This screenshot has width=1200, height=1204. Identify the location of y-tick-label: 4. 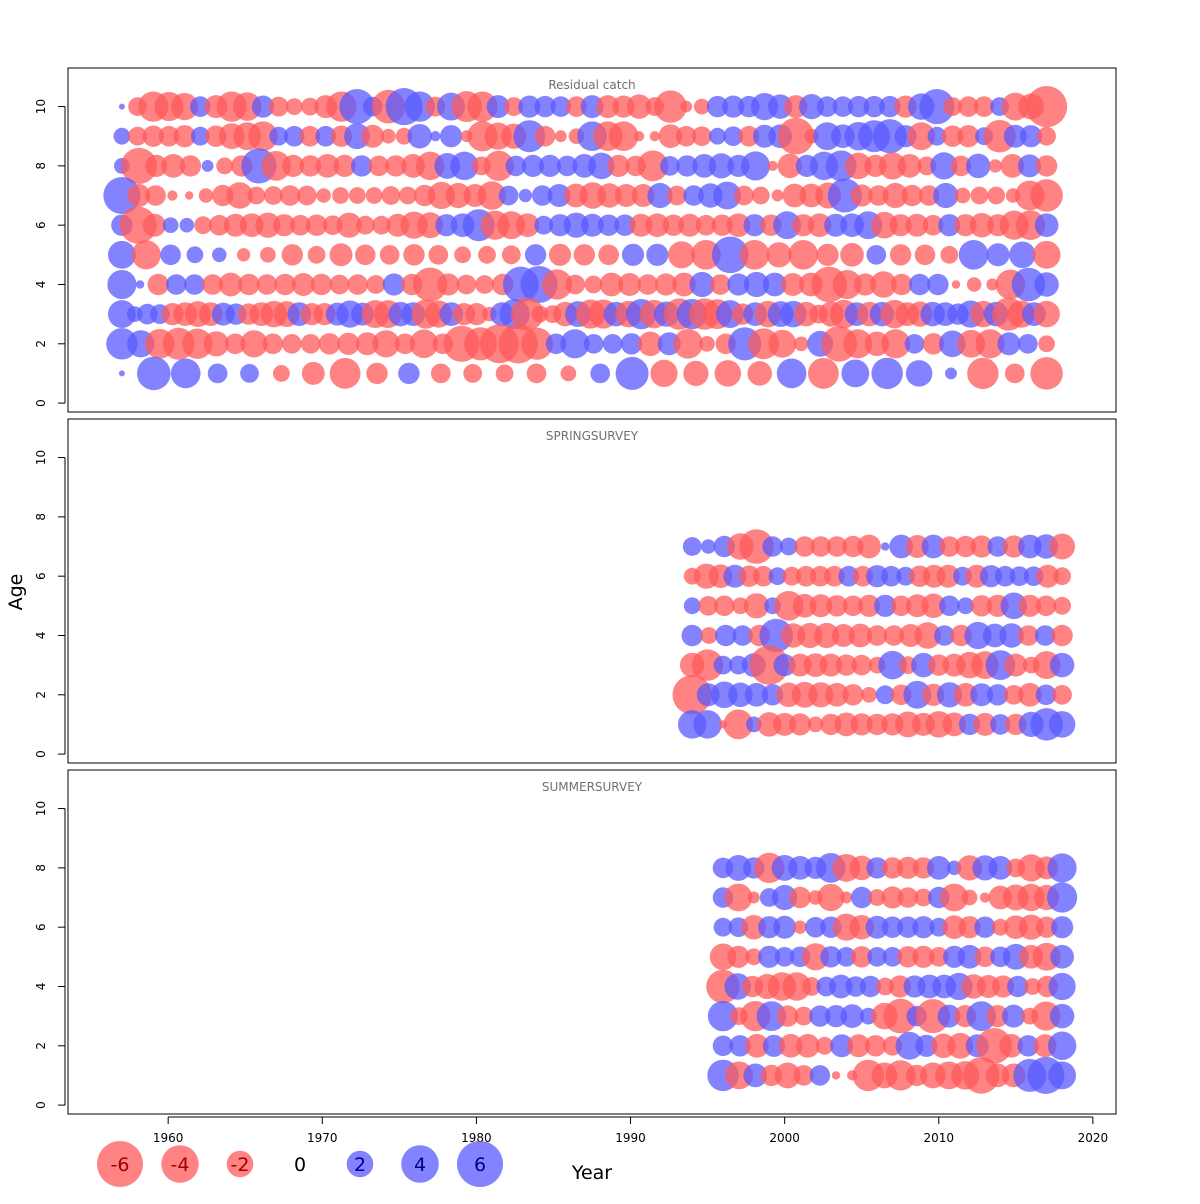
(41, 285).